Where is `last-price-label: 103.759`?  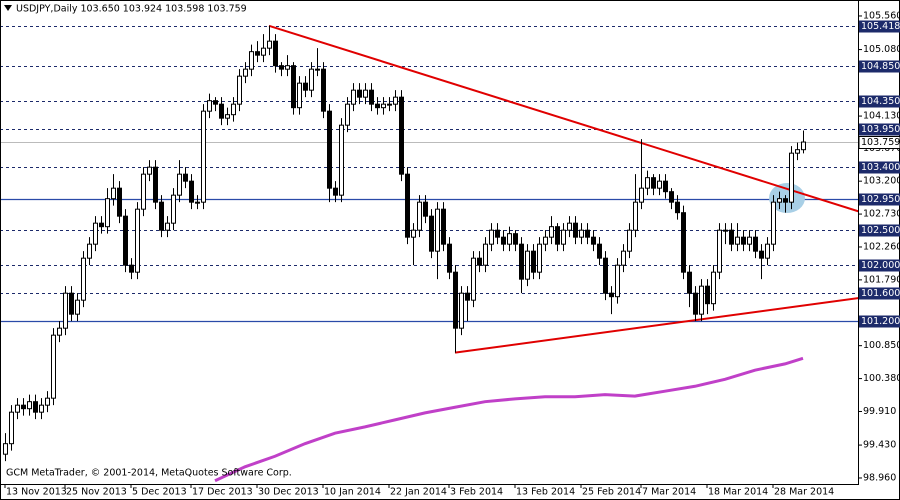
last-price-label: 103.759 is located at coordinates (880, 142).